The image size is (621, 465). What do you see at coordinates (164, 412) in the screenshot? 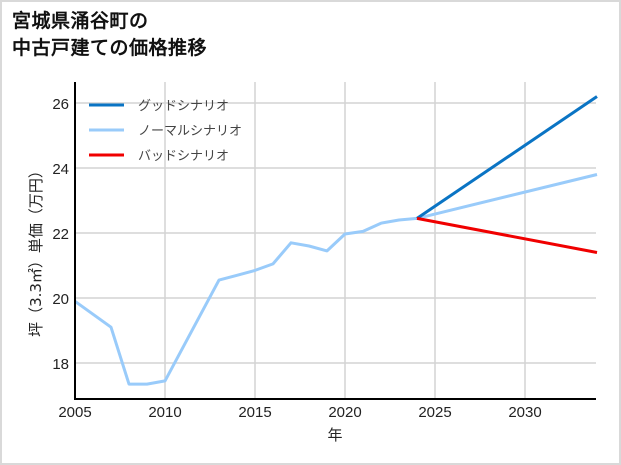
I see `x-tick-label: 2010` at bounding box center [164, 412].